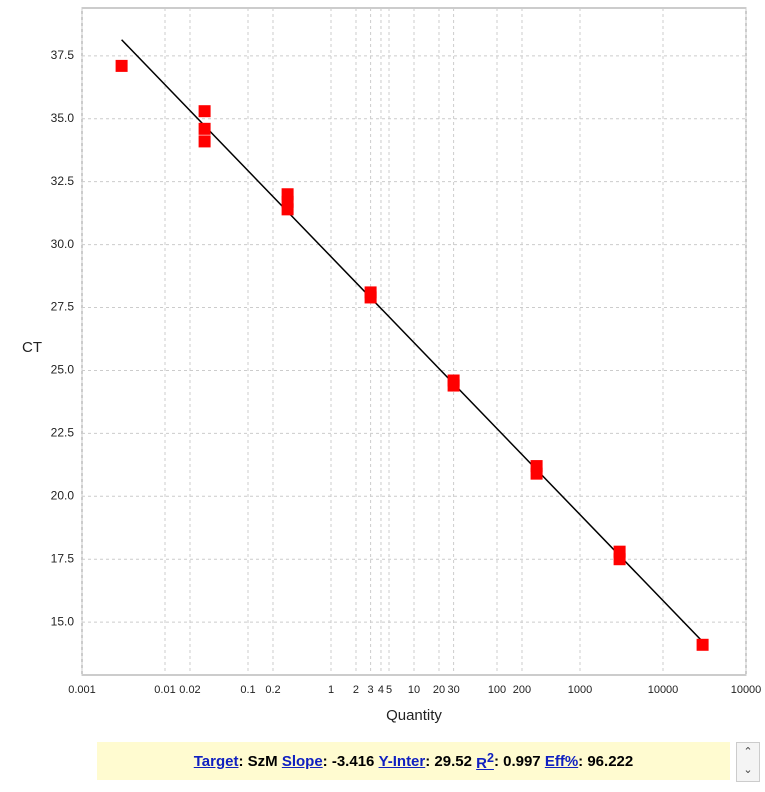  What do you see at coordinates (522, 690) in the screenshot?
I see `x-tick-label: 200` at bounding box center [522, 690].